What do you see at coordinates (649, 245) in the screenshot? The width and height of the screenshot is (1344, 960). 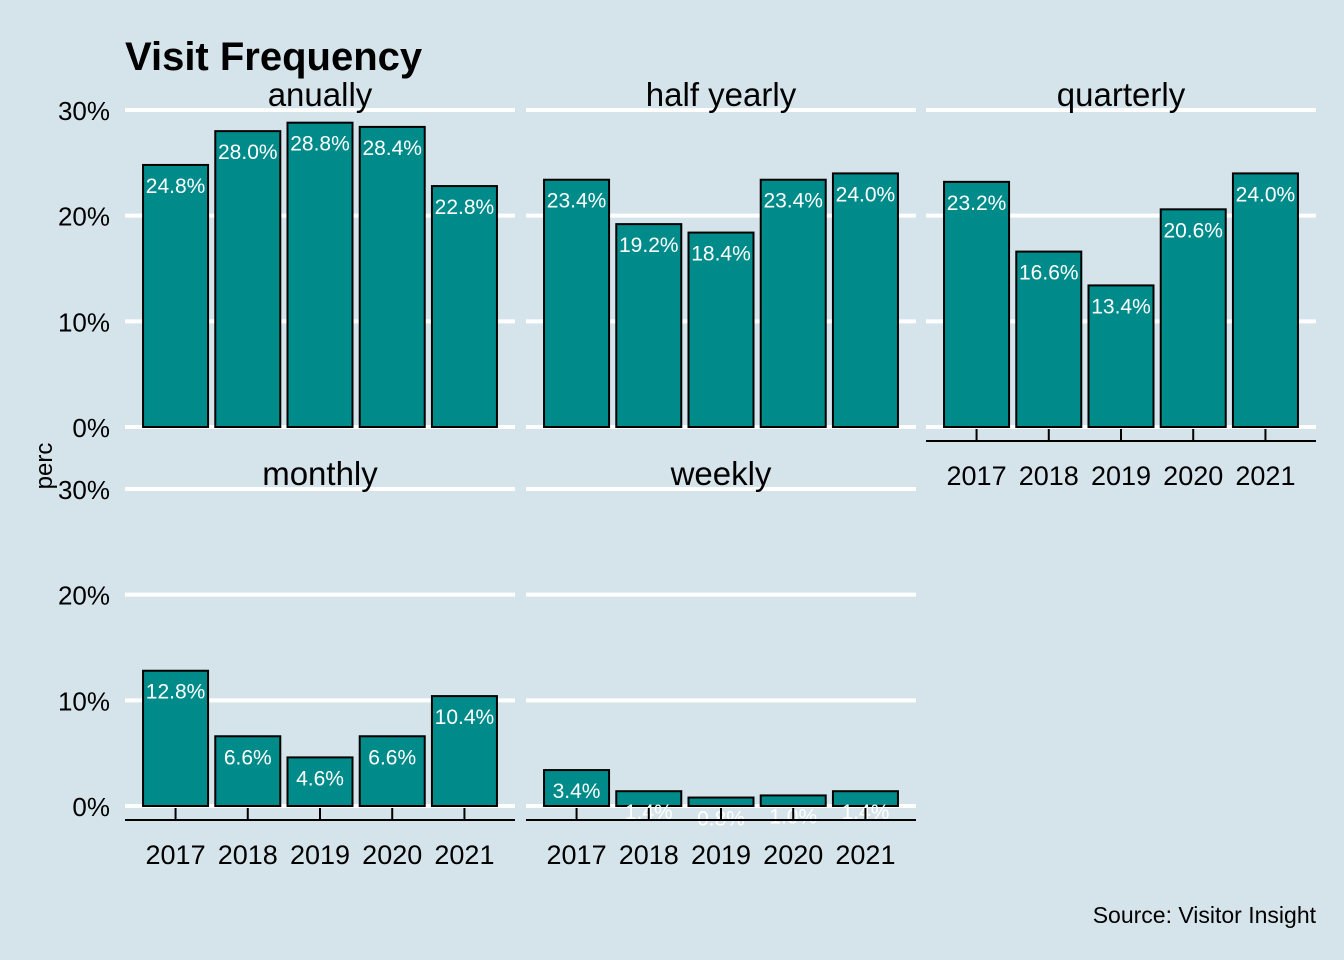 I see `data-label: 19.2%` at bounding box center [649, 245].